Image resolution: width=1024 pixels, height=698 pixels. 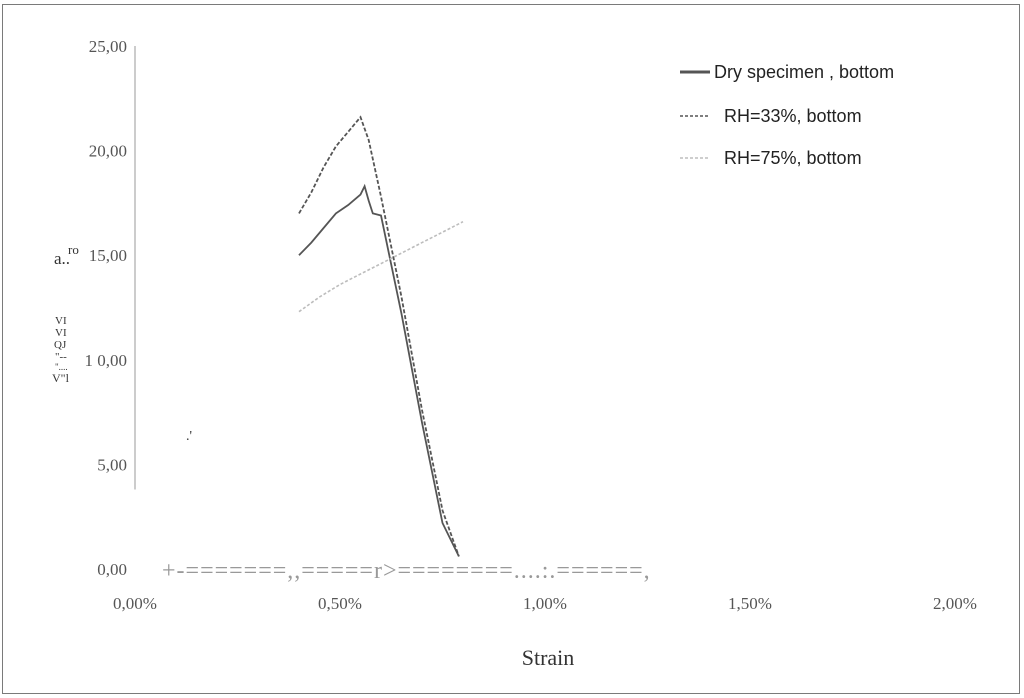 What do you see at coordinates (793, 116) in the screenshot?
I see `legend-label-2: RH=33%, bottom` at bounding box center [793, 116].